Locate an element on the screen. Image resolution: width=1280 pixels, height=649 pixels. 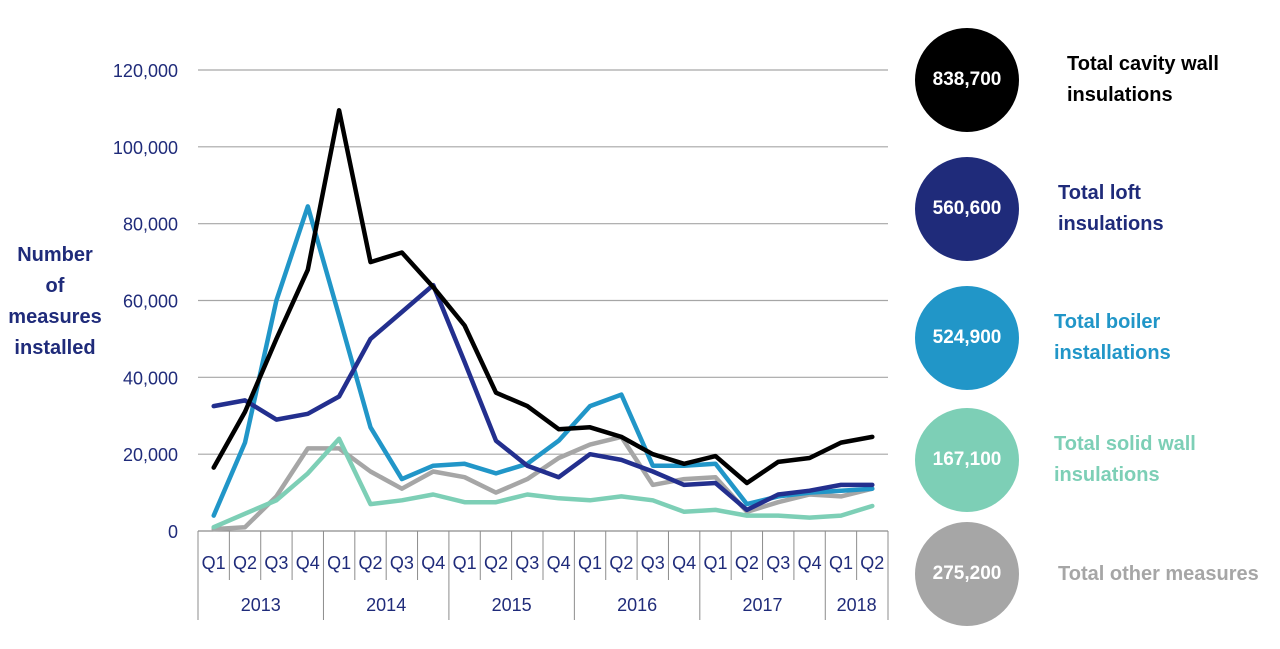
x-year-label: 2013 is located at coordinates (261, 605).